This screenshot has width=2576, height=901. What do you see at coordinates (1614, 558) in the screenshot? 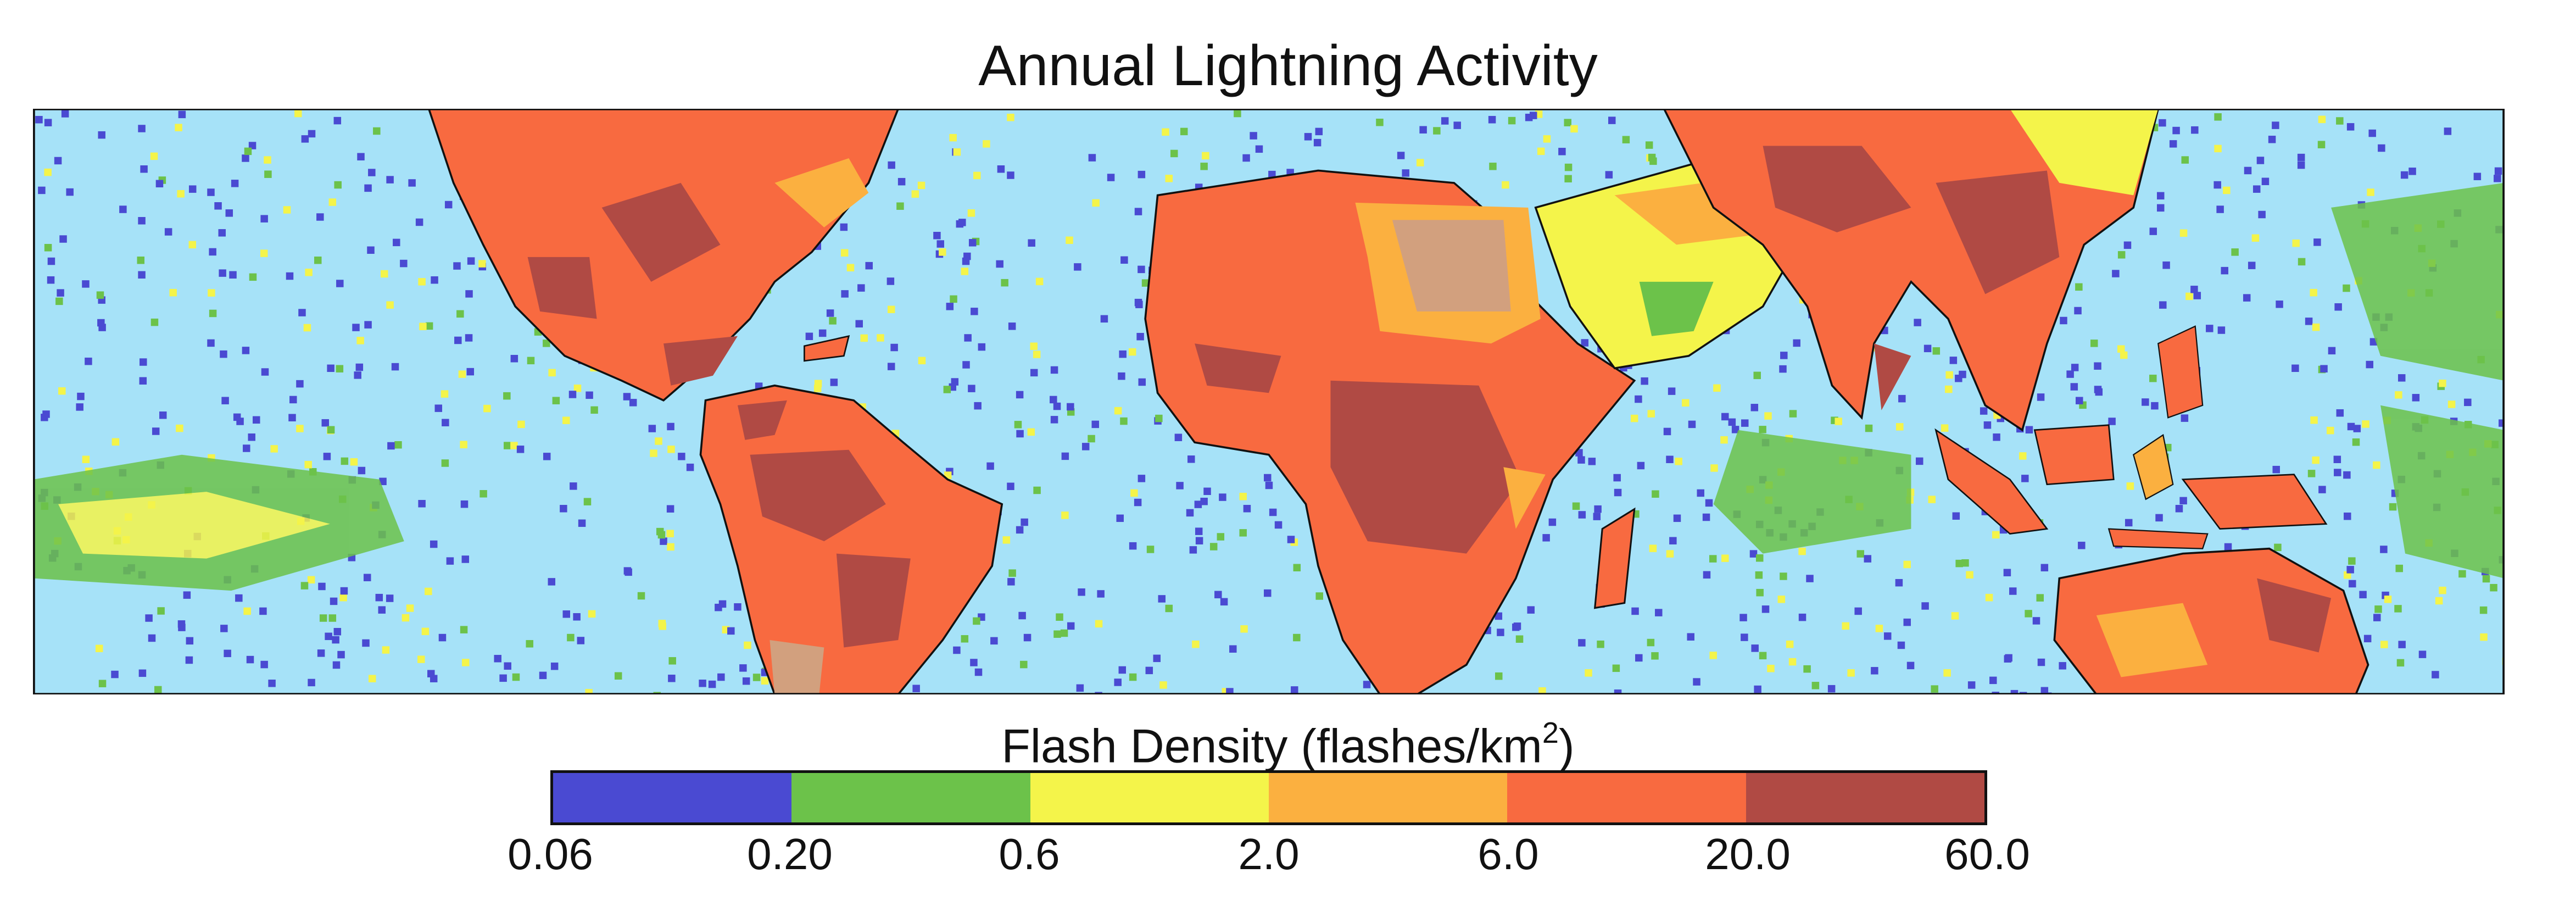
I see `madagascar-landmass` at bounding box center [1614, 558].